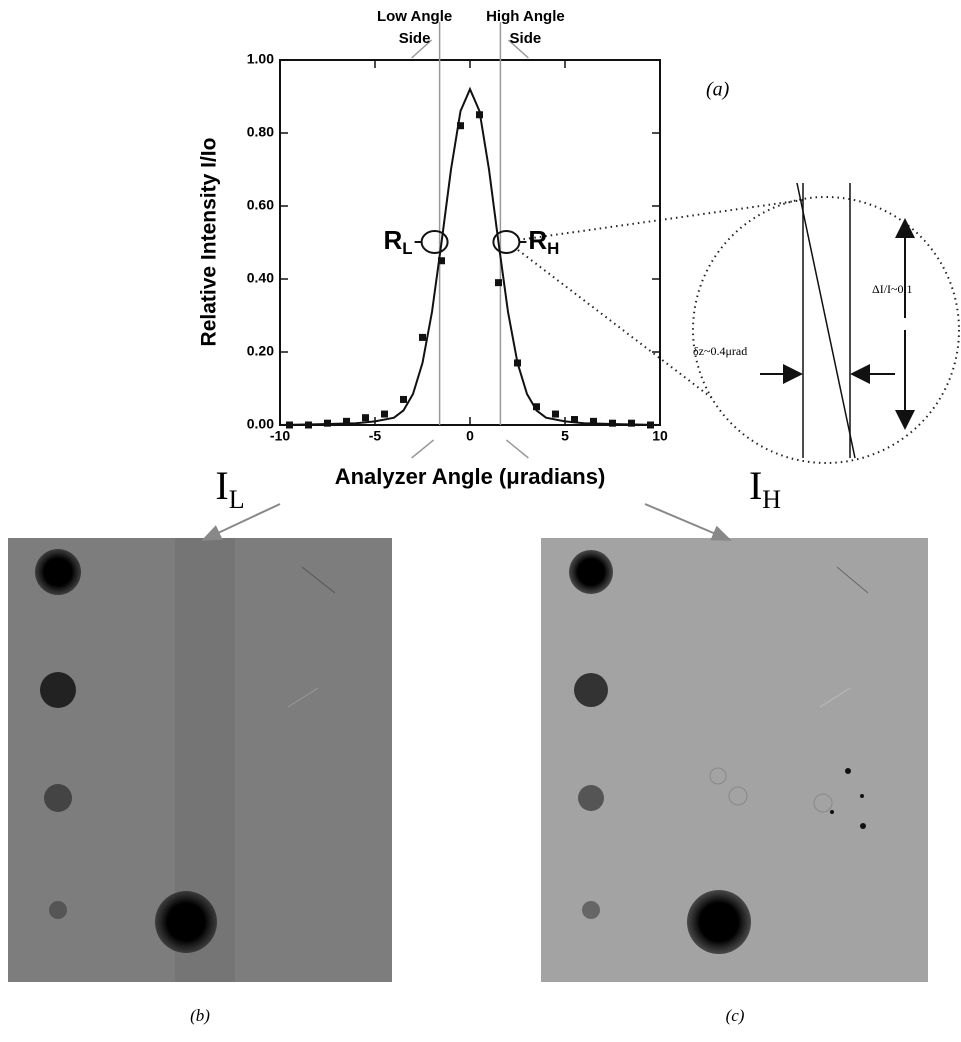  Describe the element at coordinates (414, 16) in the screenshot. I see `side-label: Low Angle` at that location.